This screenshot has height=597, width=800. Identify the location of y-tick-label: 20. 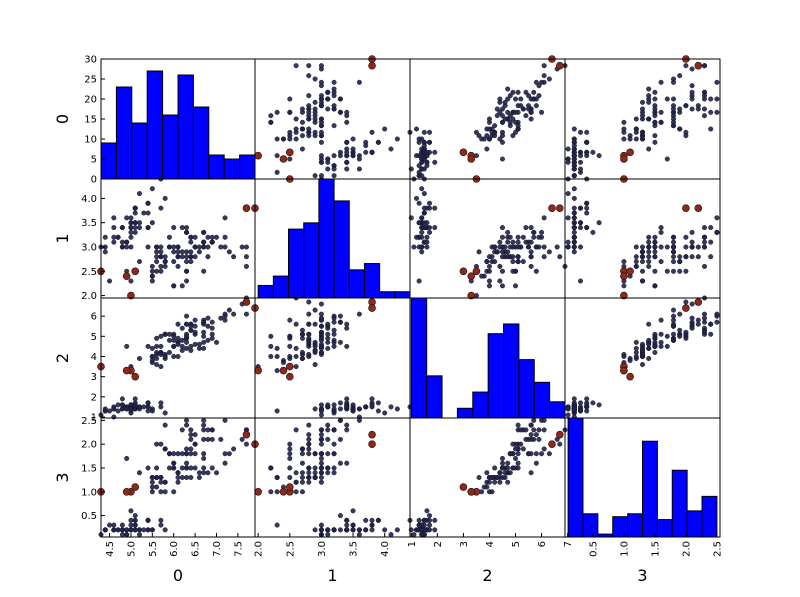
(90, 100).